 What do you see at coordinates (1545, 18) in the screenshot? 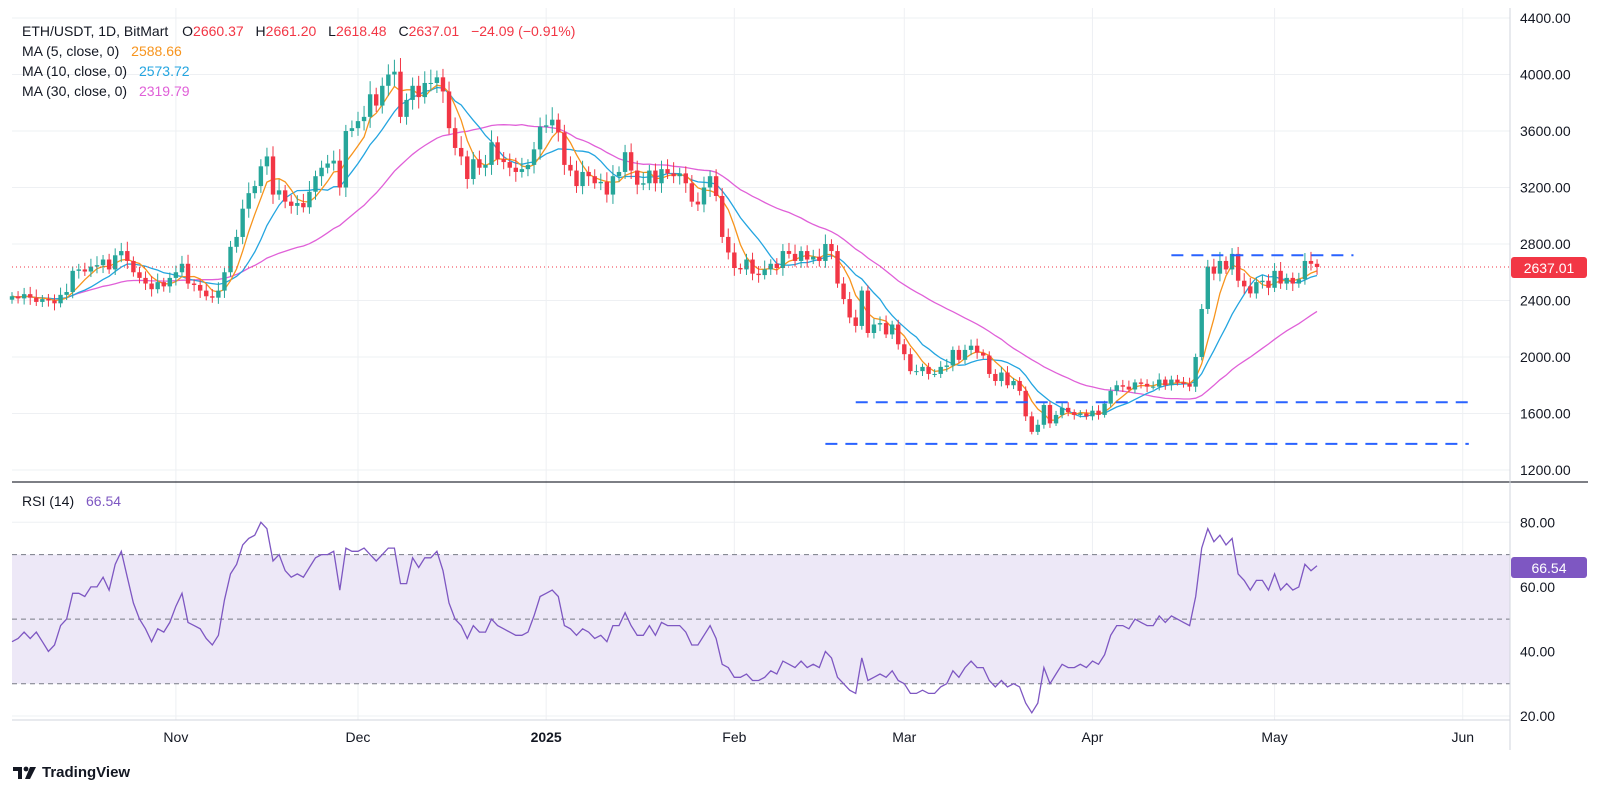
I see `price-tick-label: 4400.00` at bounding box center [1545, 18].